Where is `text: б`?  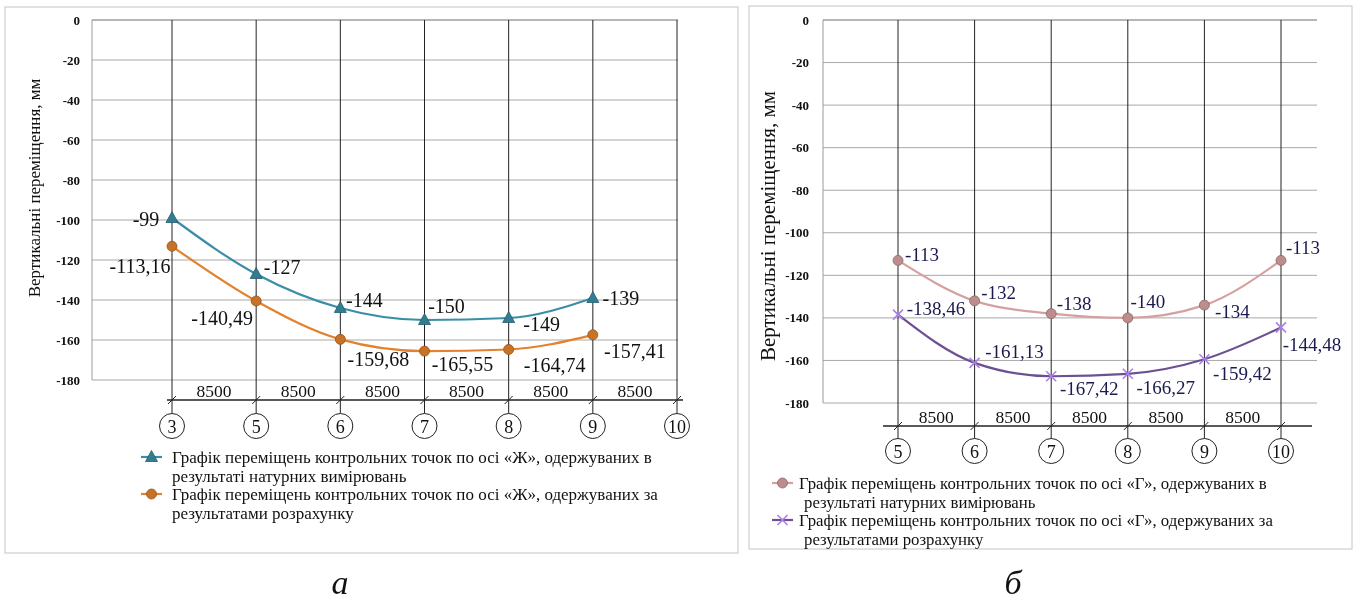
text: б is located at coordinates (1014, 582).